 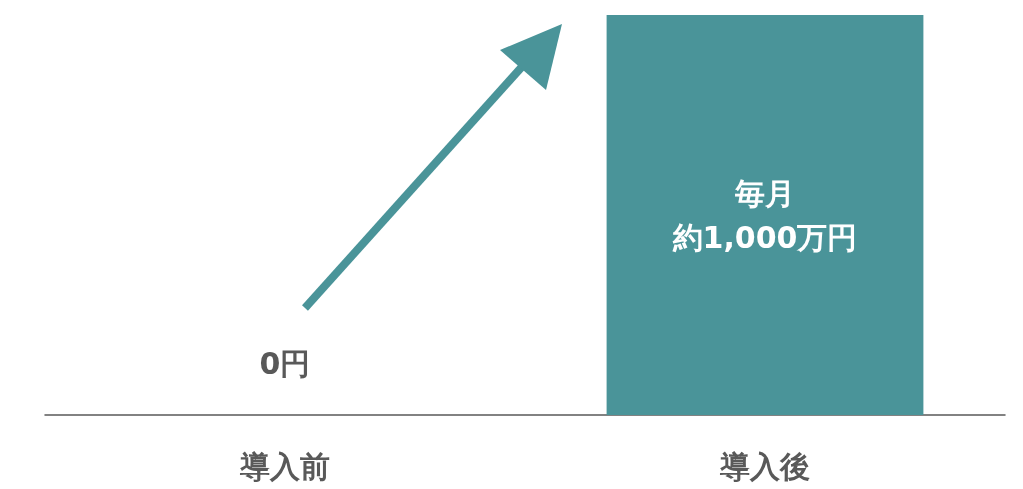 I want to click on data-label: 0円, so click(x=285, y=363).